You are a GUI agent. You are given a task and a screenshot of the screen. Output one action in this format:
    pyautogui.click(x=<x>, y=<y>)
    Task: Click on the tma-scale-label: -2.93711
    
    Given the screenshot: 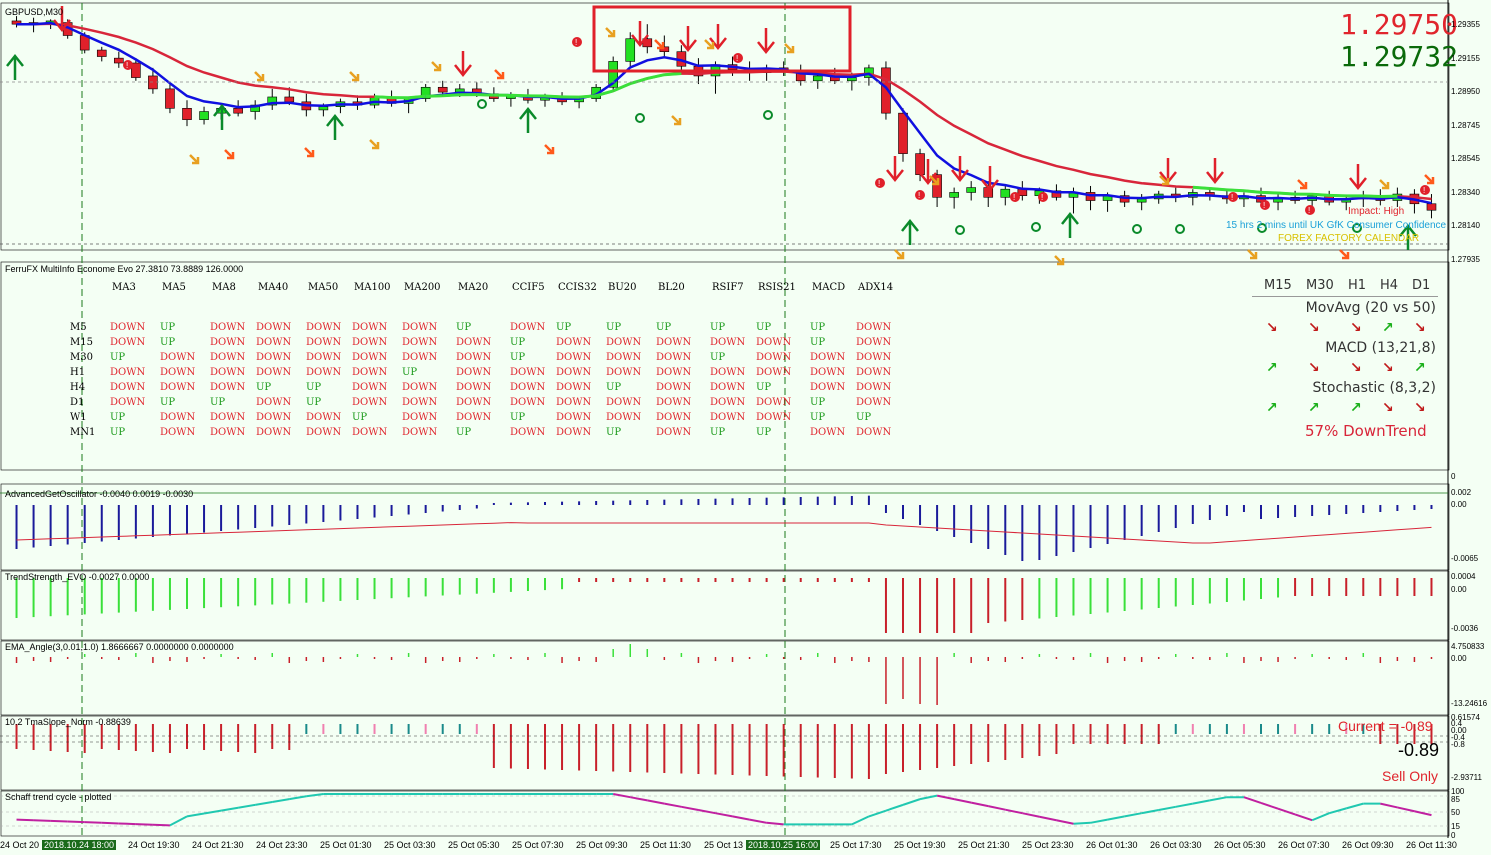 What is the action you would take?
    pyautogui.click(x=1466, y=777)
    